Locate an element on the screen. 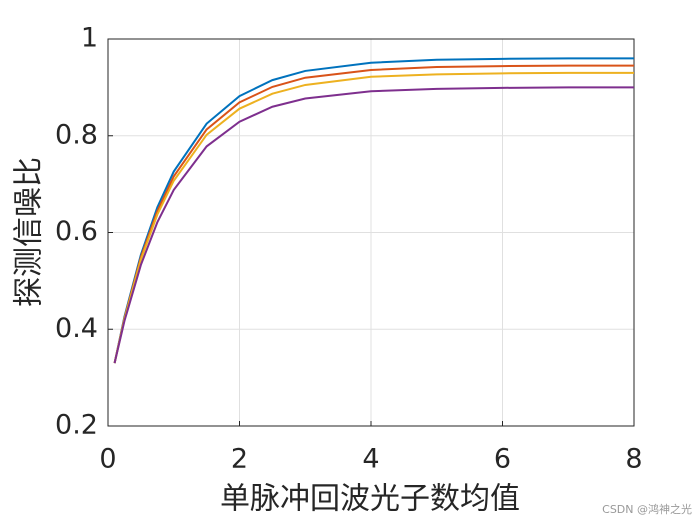  y-tick-label: 0.6 is located at coordinates (76, 231).